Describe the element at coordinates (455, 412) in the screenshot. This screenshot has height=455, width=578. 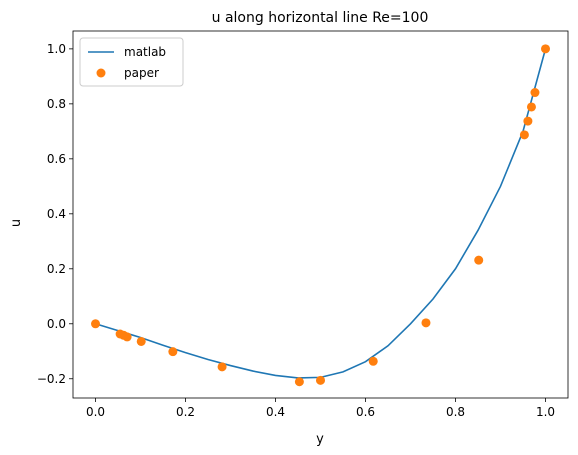
I see `x-tick-label: 0.8` at that location.